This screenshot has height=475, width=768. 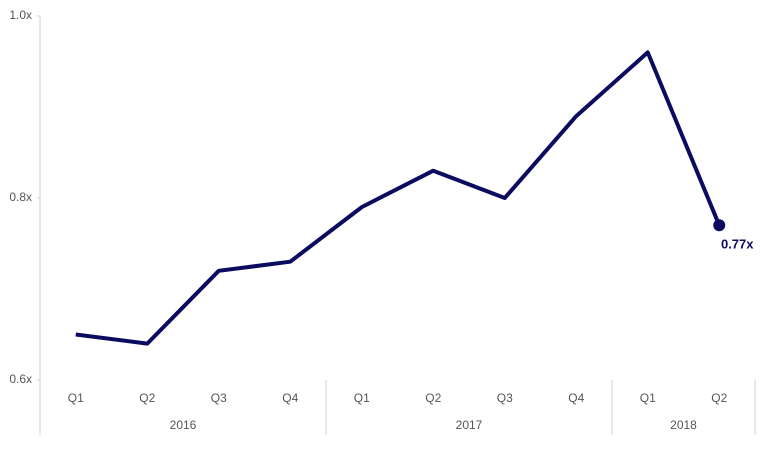 What do you see at coordinates (469, 425) in the screenshot?
I see `group-label: 2017` at bounding box center [469, 425].